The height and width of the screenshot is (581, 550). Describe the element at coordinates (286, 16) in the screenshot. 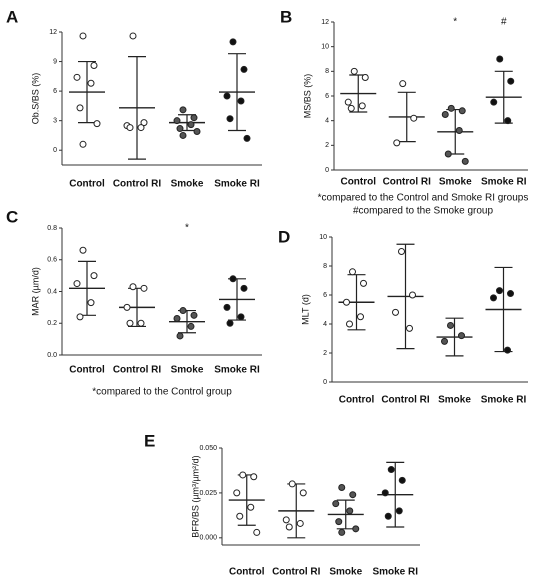

I see `panel-label: B` at that location.